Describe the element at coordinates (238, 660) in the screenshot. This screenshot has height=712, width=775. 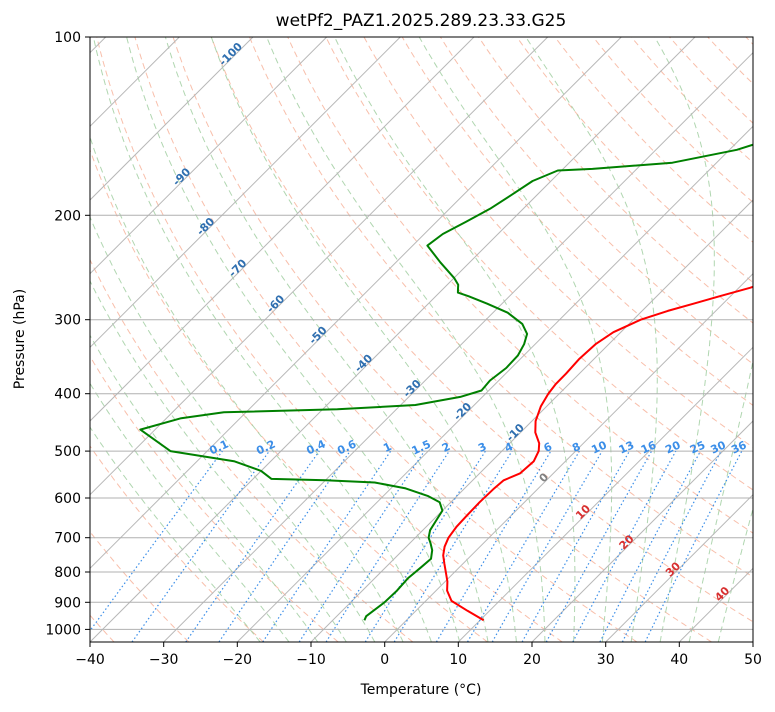
I see `x-tick-label: −20` at that location.